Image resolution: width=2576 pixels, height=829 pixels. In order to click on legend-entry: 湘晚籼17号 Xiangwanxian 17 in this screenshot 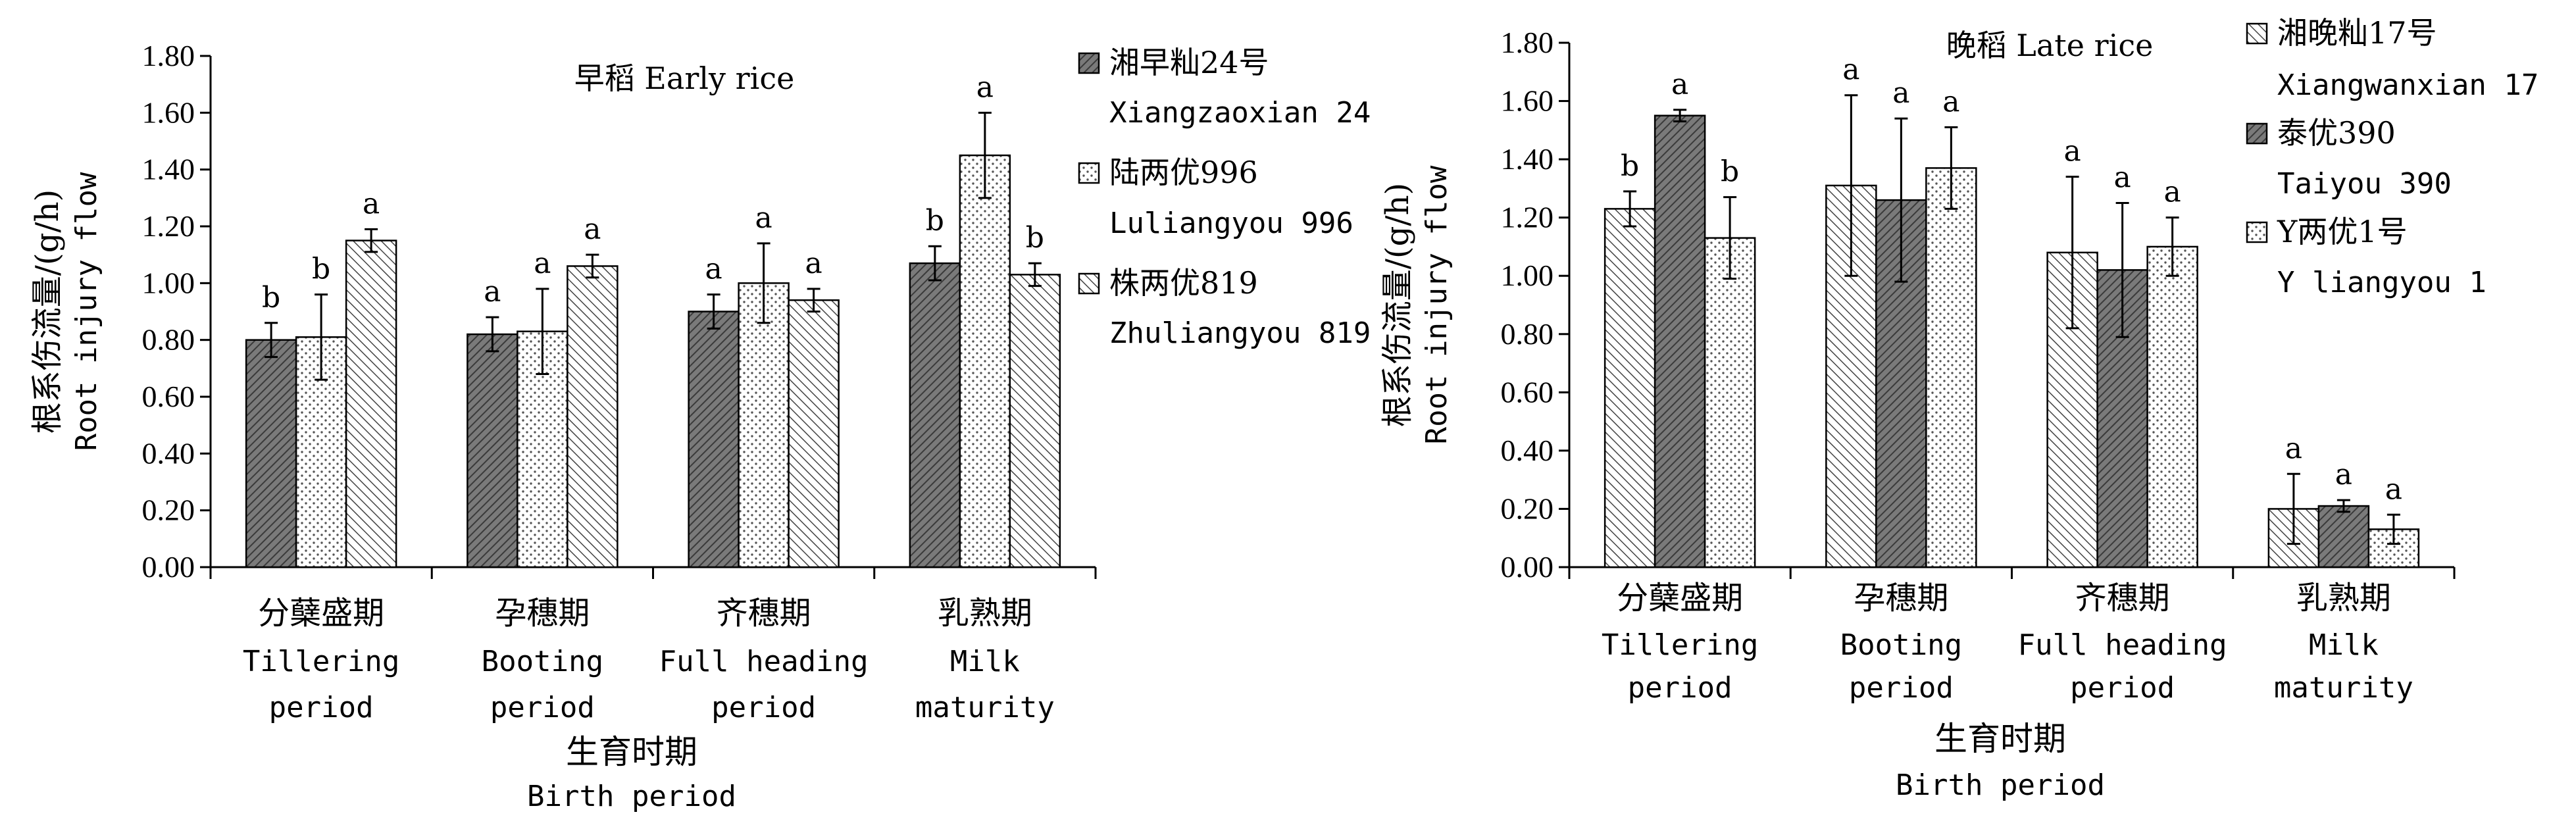, I will do `click(2392, 58)`.